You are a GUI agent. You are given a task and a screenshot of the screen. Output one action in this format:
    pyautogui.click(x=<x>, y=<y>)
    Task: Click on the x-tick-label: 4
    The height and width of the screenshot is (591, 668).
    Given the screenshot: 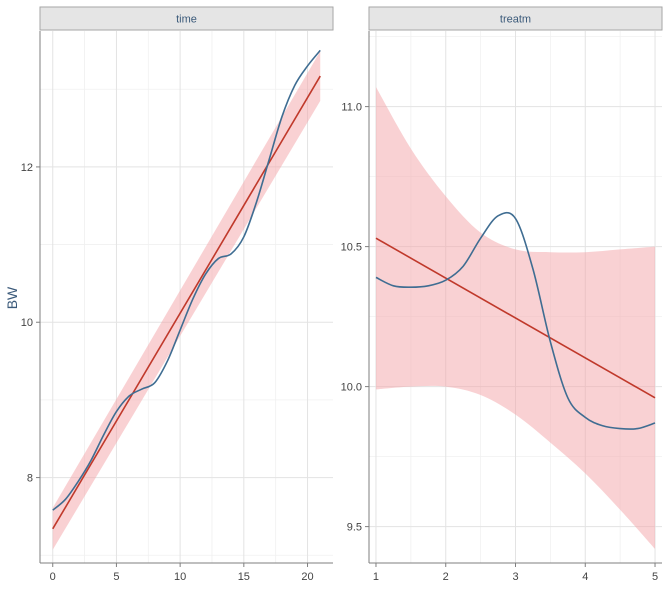 What is the action you would take?
    pyautogui.click(x=585, y=577)
    